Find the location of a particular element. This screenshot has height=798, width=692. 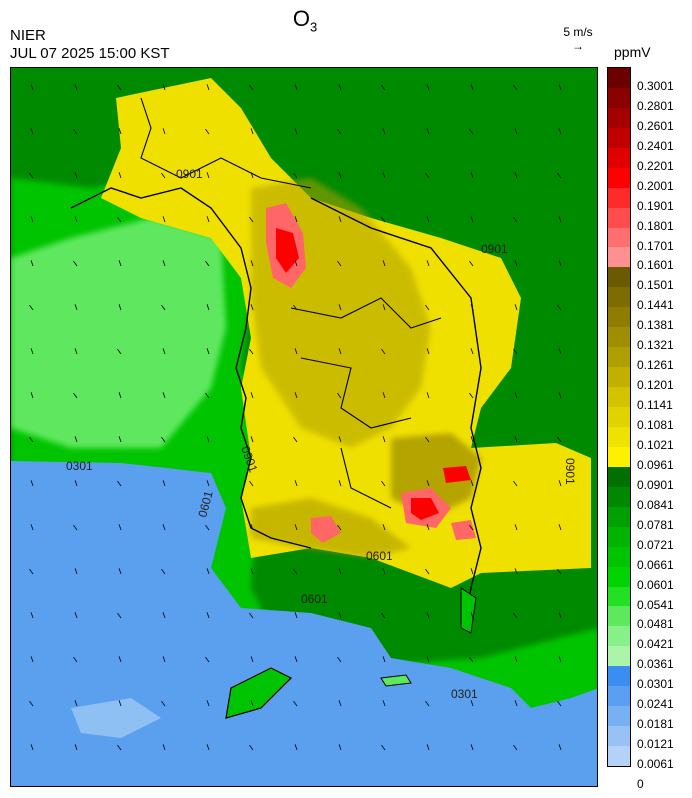

units-label: ppmV is located at coordinates (632, 52).